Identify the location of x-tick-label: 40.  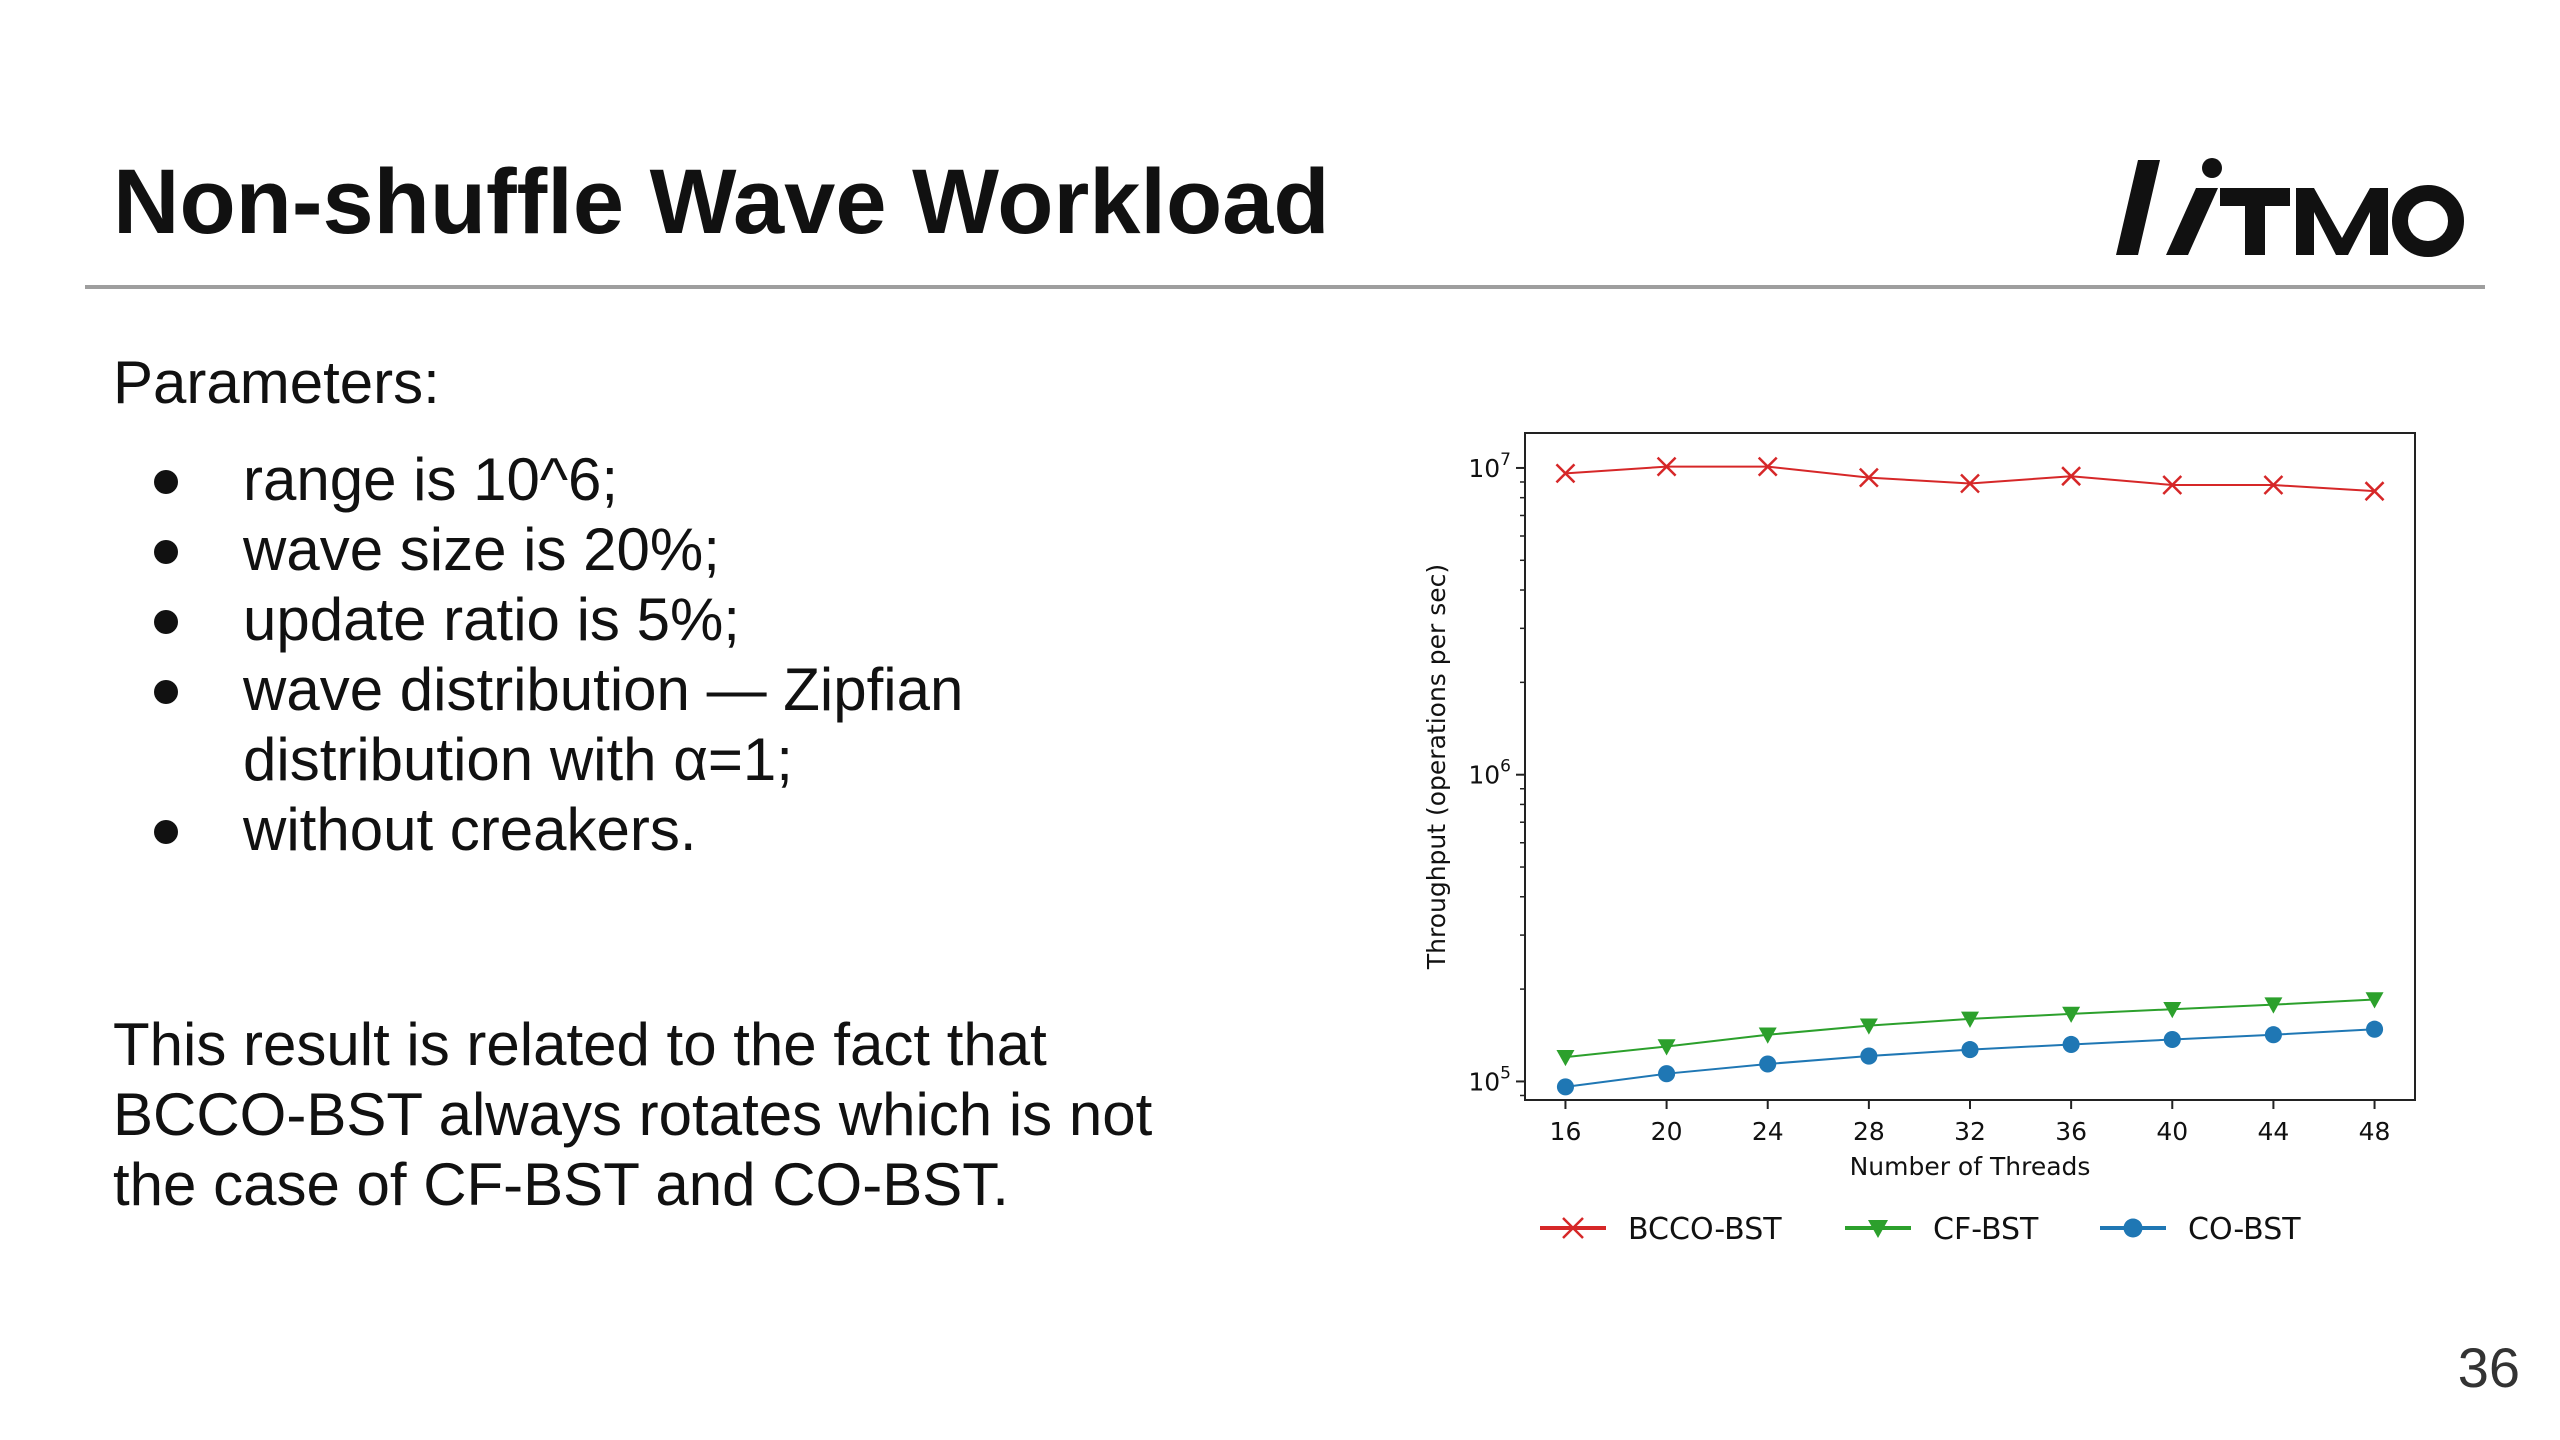
(2172, 1131).